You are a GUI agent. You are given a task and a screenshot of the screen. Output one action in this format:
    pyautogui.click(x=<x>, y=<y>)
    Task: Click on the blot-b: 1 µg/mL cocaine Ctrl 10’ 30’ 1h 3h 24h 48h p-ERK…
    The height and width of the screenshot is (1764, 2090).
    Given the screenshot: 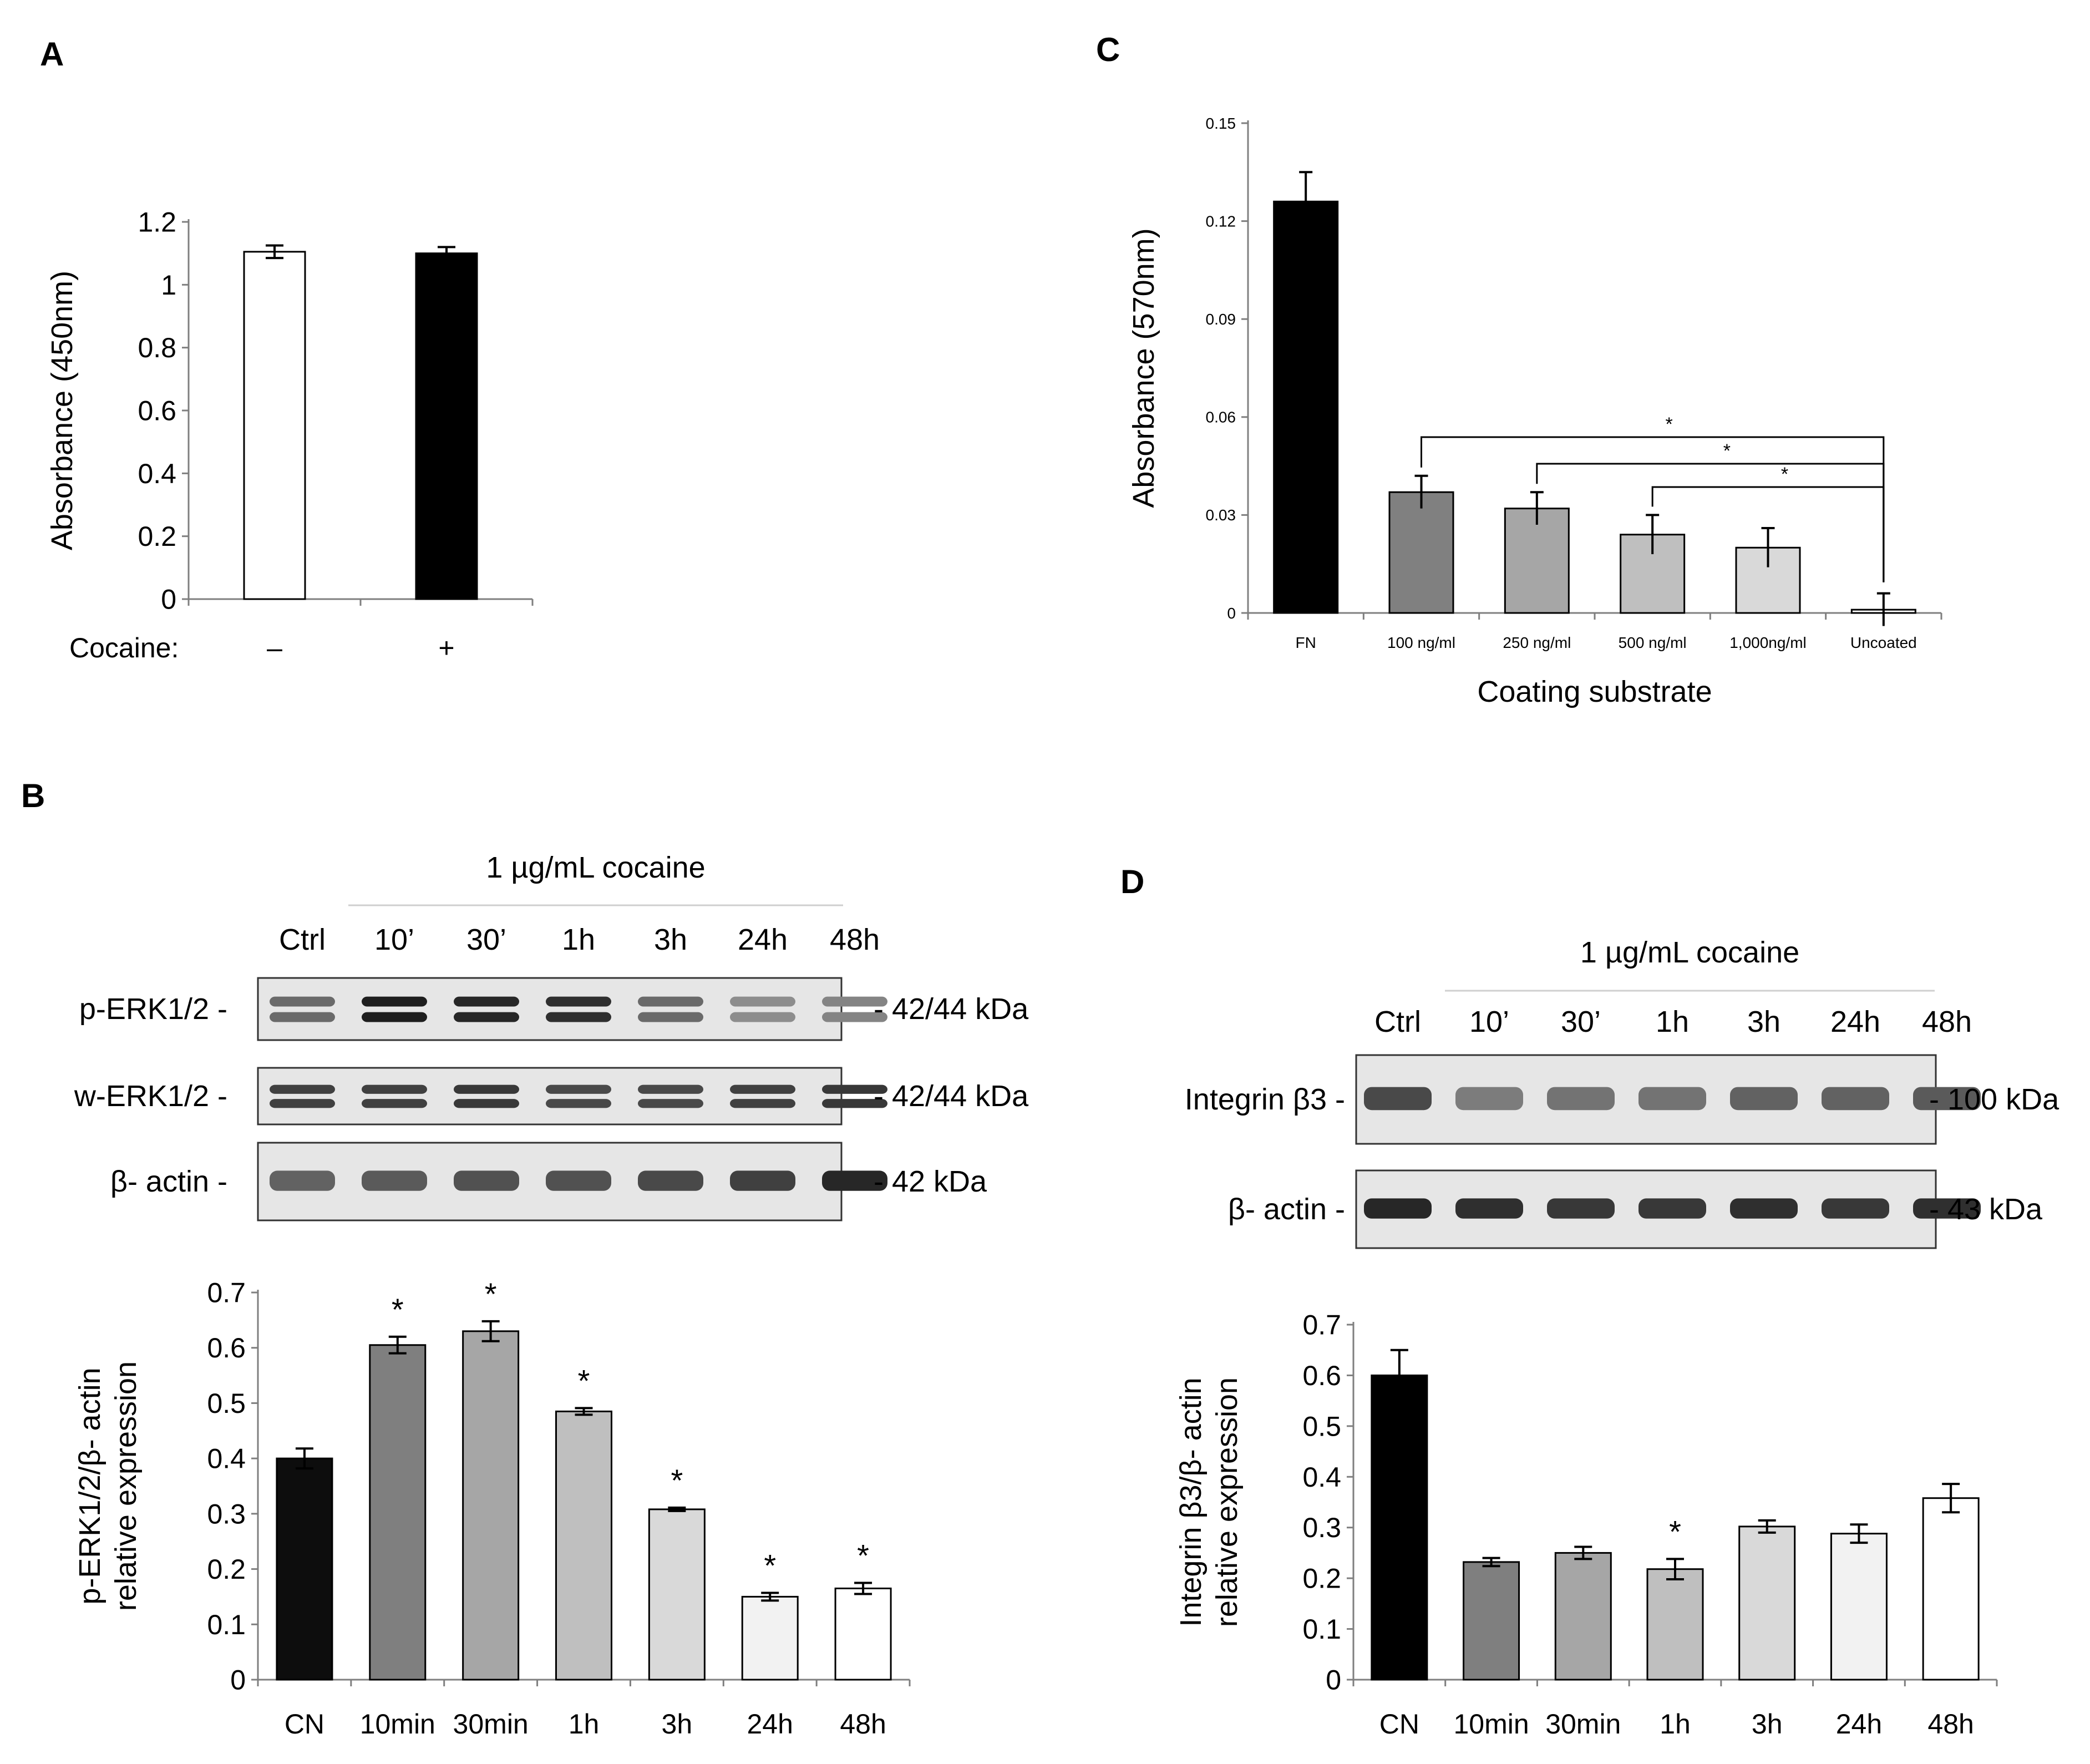 What is the action you would take?
    pyautogui.click(x=551, y=1036)
    